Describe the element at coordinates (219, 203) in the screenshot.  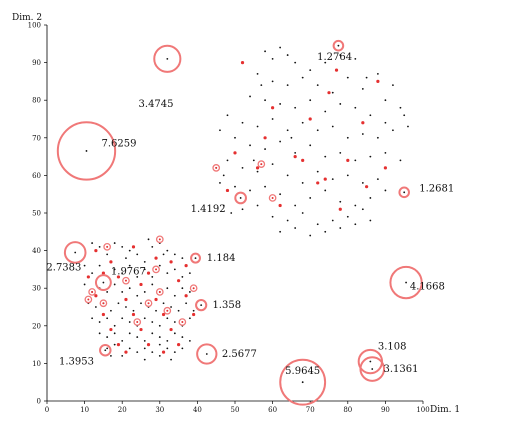
I see `annotated-point: 1.4192` at that location.